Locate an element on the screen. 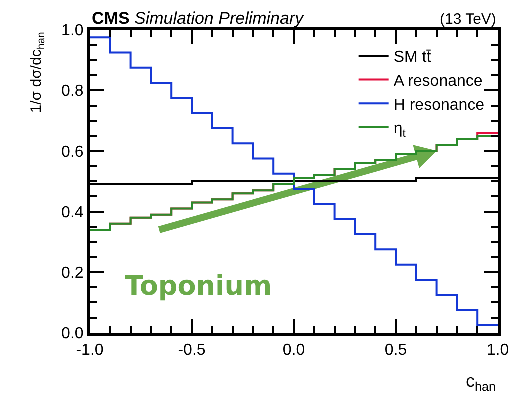 Image resolution: width=520 pixels, height=405 pixels. x-axis-title: c$_{han}$ is located at coordinates (481, 382).